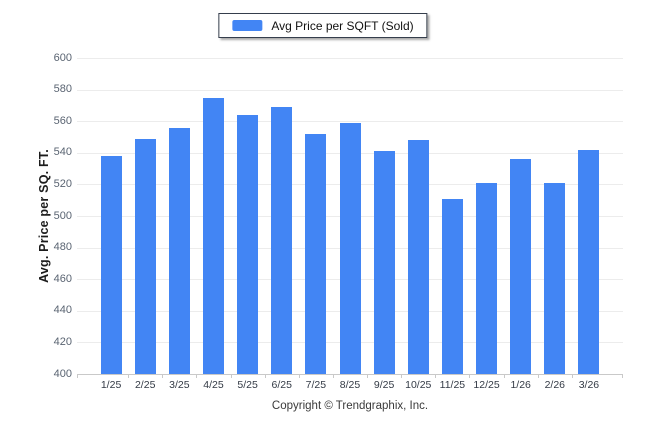  I want to click on y-tick-label-580: 580, so click(62, 89).